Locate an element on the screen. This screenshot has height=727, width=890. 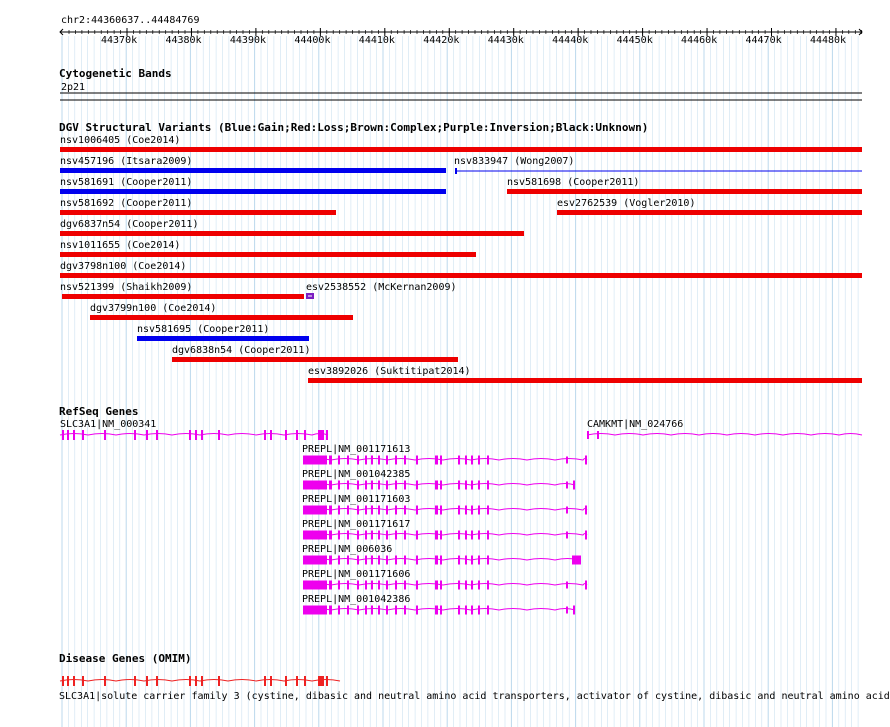
dgv-variant-label: nsv1006405 (Coe2014) is located at coordinates (120, 140).